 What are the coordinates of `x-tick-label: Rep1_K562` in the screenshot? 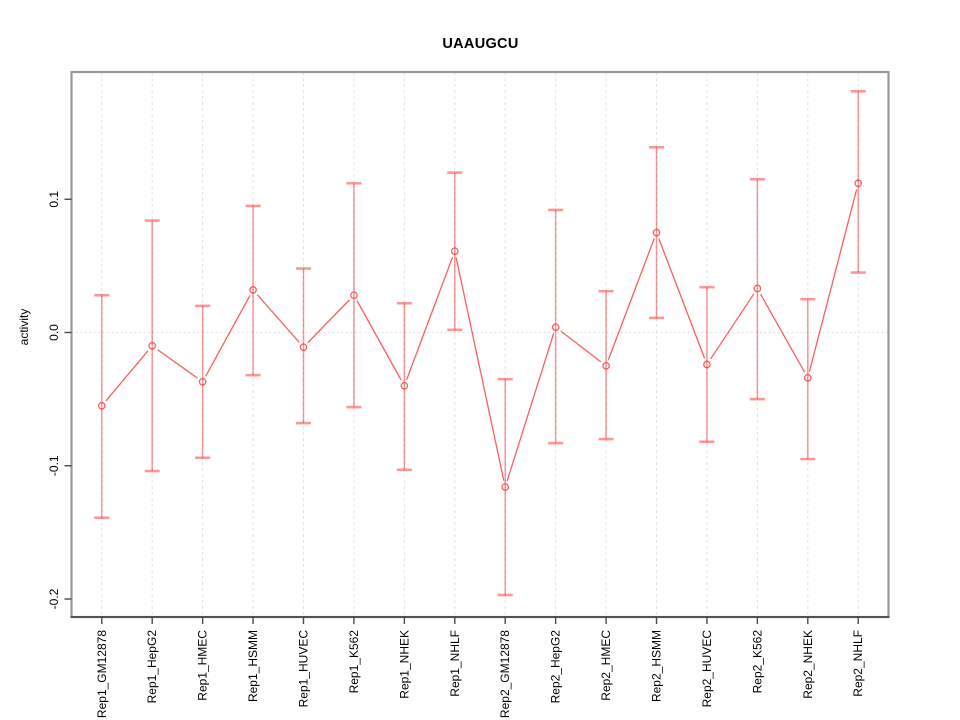 It's located at (354, 662).